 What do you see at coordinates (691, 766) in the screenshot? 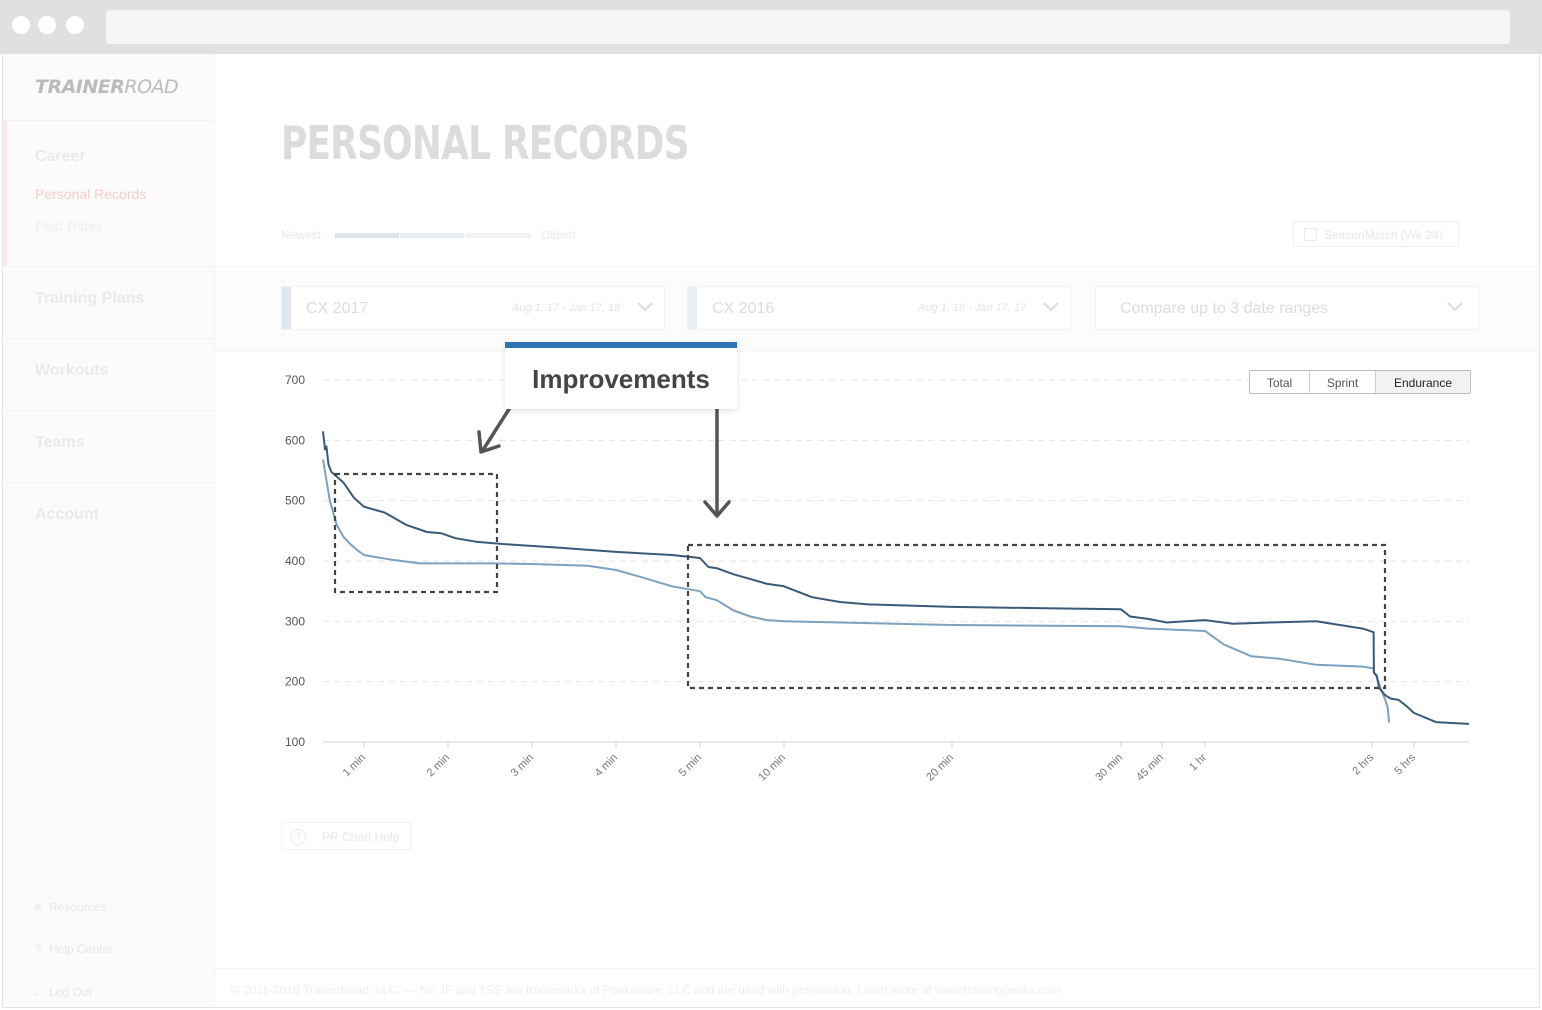
I see `x-tick-label: 5 min` at bounding box center [691, 766].